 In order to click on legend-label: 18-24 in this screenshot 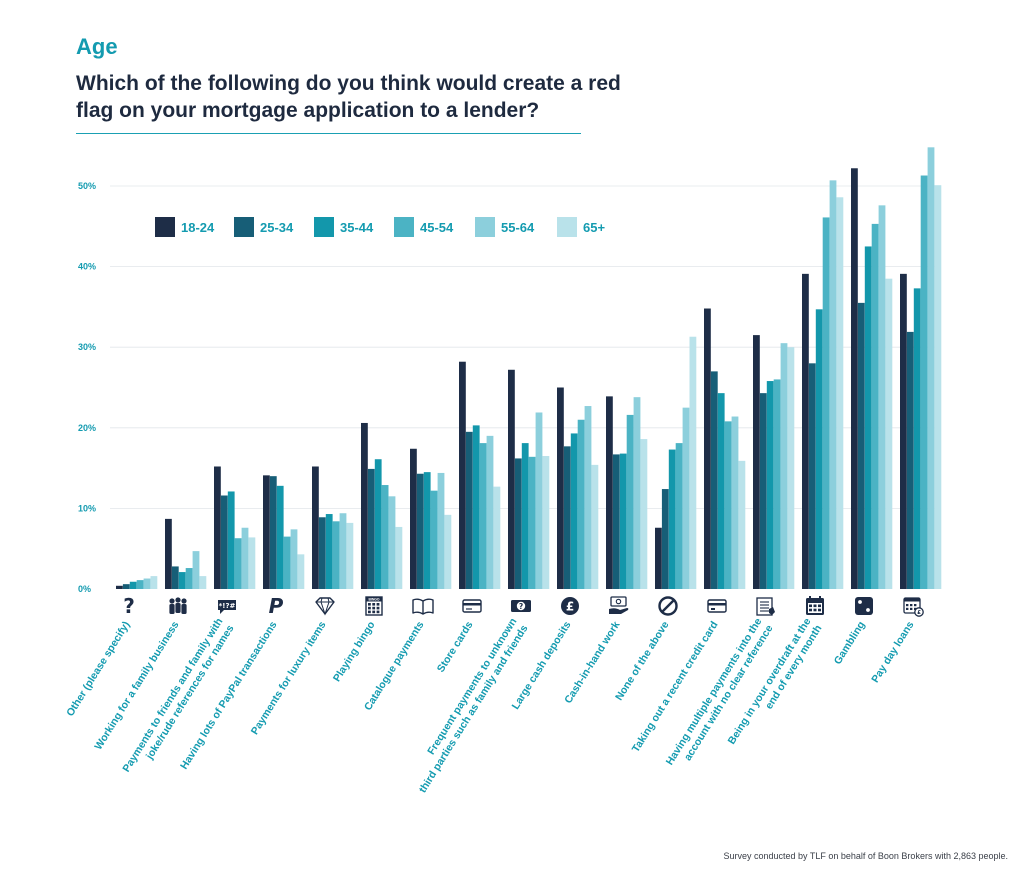, I will do `click(198, 227)`.